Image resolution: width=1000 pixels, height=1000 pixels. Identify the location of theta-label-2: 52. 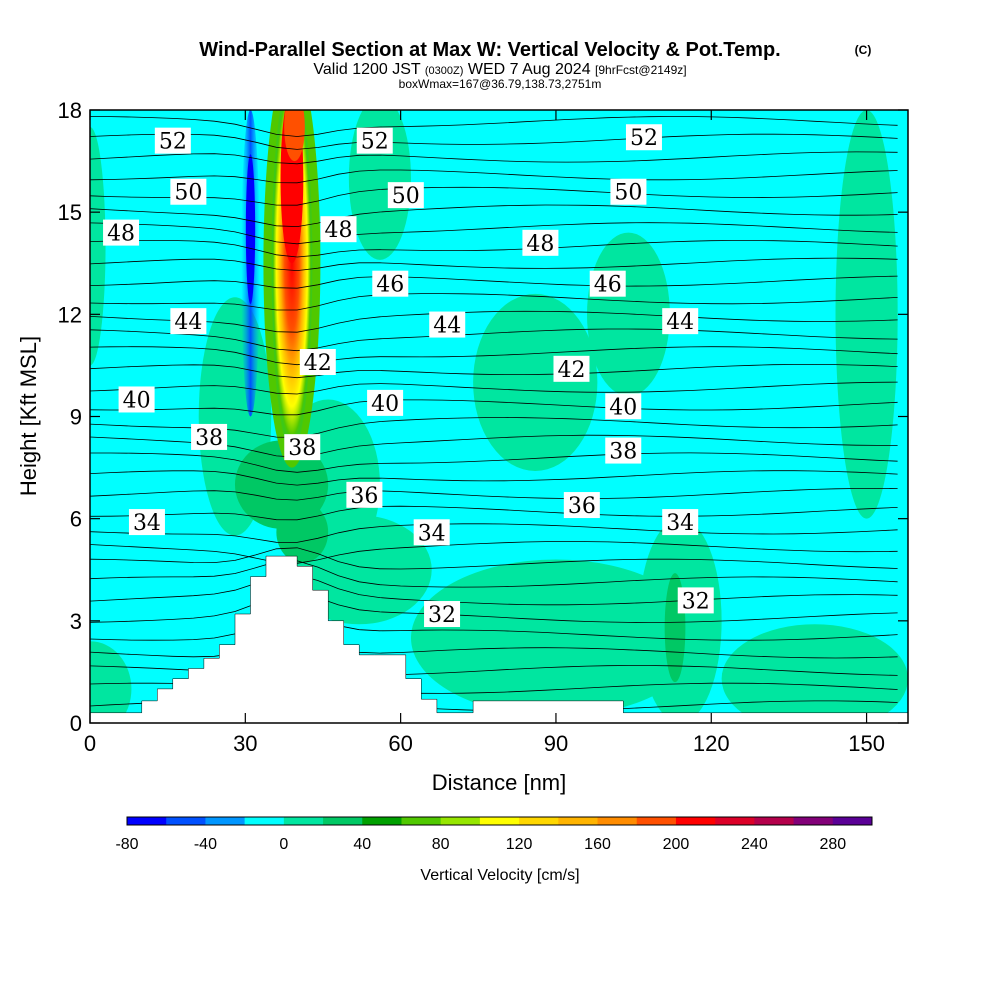
(643, 137).